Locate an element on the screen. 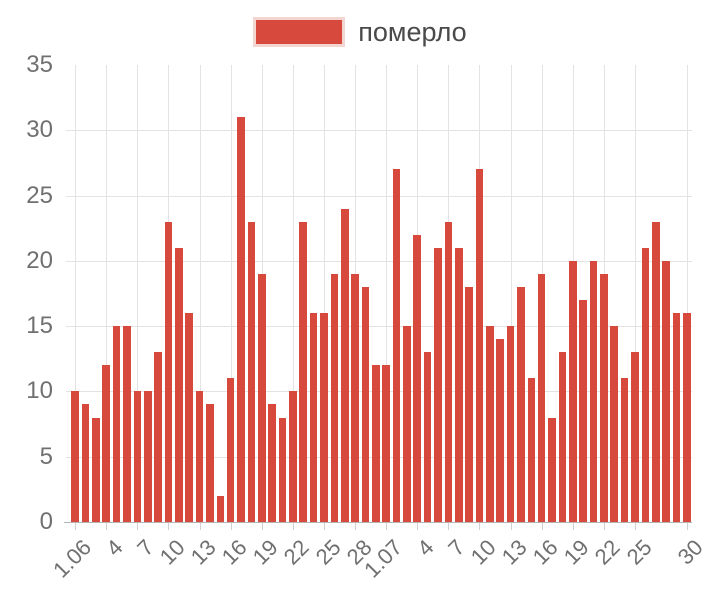 The width and height of the screenshot is (720, 607). x-axis-tick-label: 1.06 is located at coordinates (72, 558).